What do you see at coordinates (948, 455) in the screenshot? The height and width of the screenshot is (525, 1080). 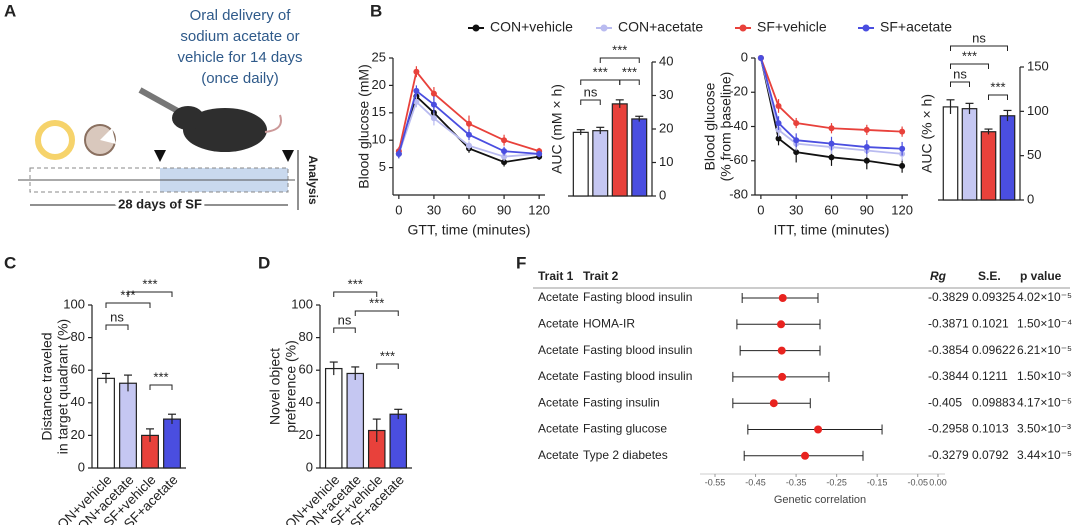 I see `rg-value: -0.3279` at bounding box center [948, 455].